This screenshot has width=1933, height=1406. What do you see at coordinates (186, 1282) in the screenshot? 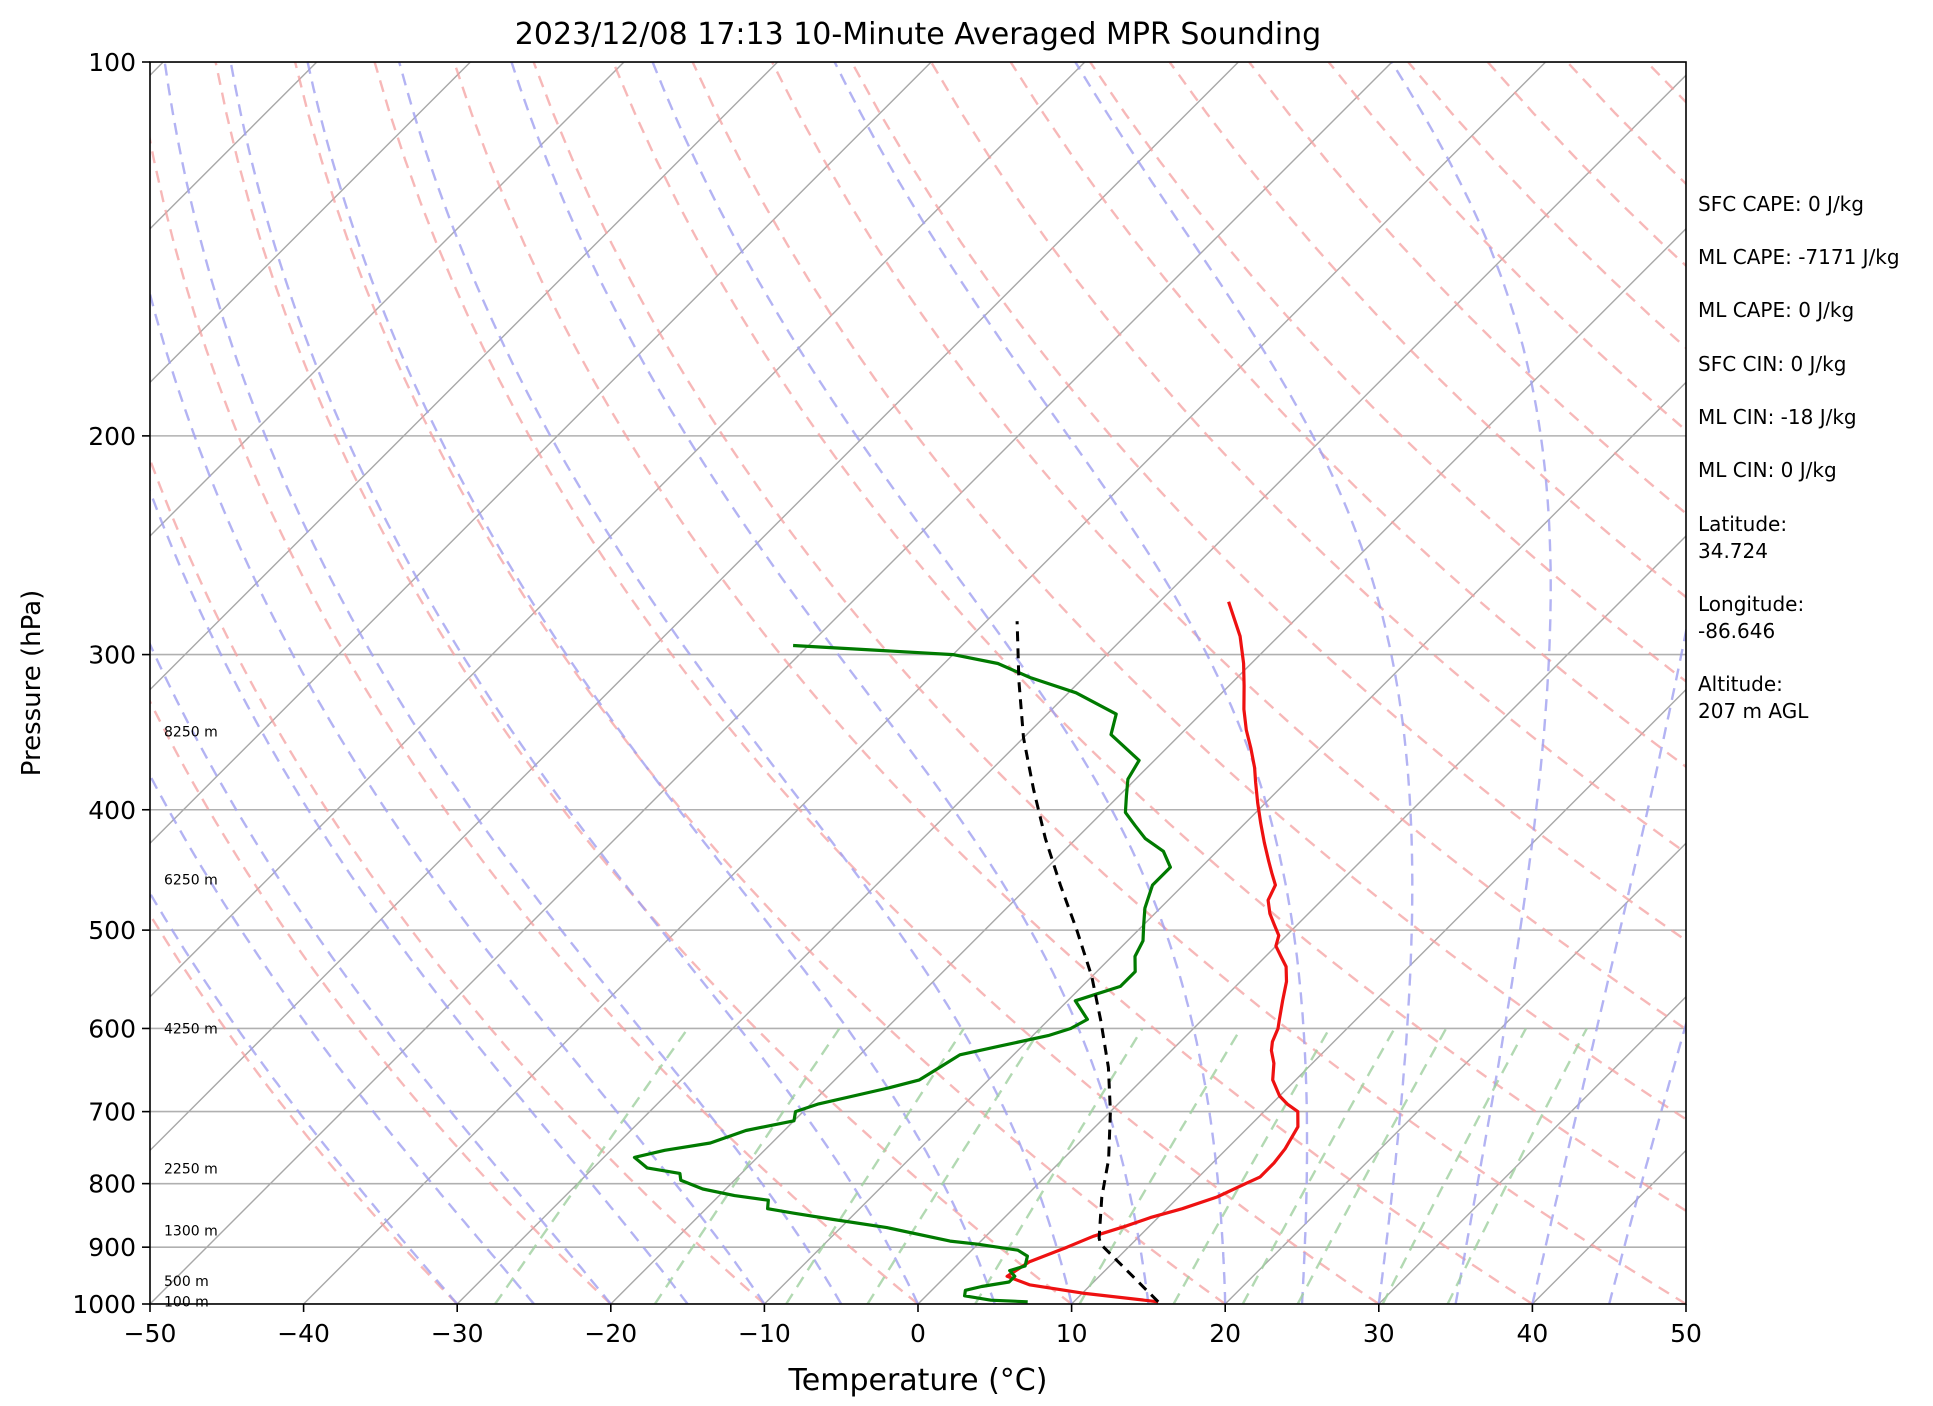
I see `height-label: 500 m` at bounding box center [186, 1282].